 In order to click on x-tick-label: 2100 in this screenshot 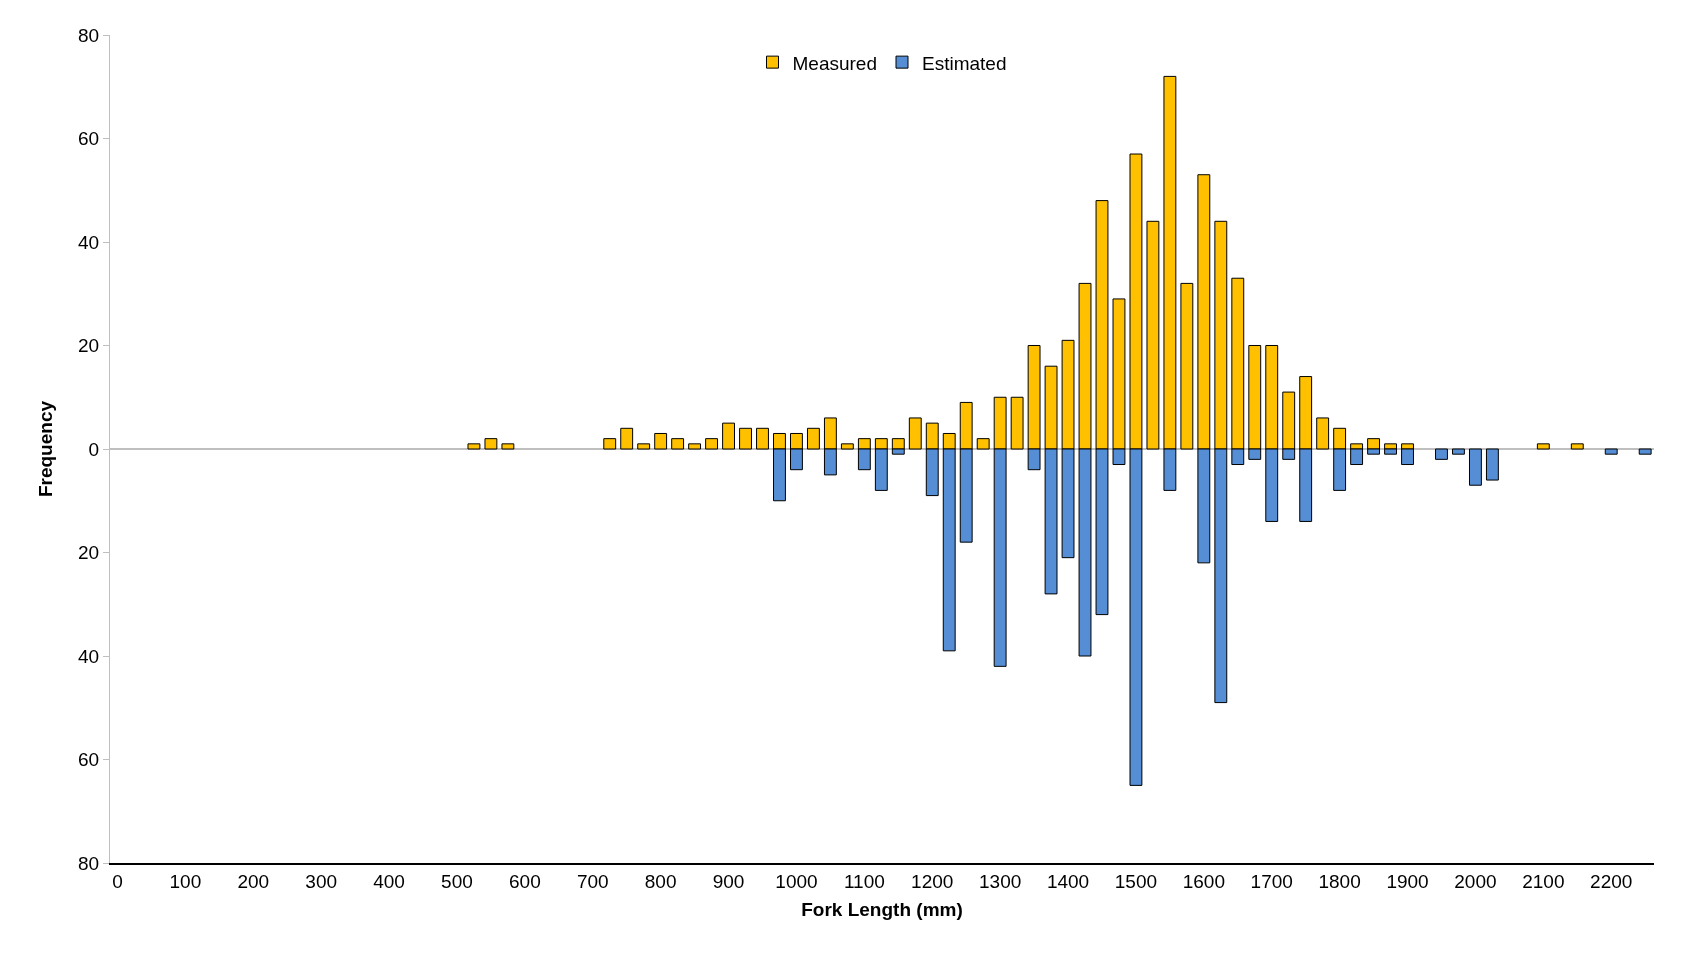, I will do `click(1543, 881)`.